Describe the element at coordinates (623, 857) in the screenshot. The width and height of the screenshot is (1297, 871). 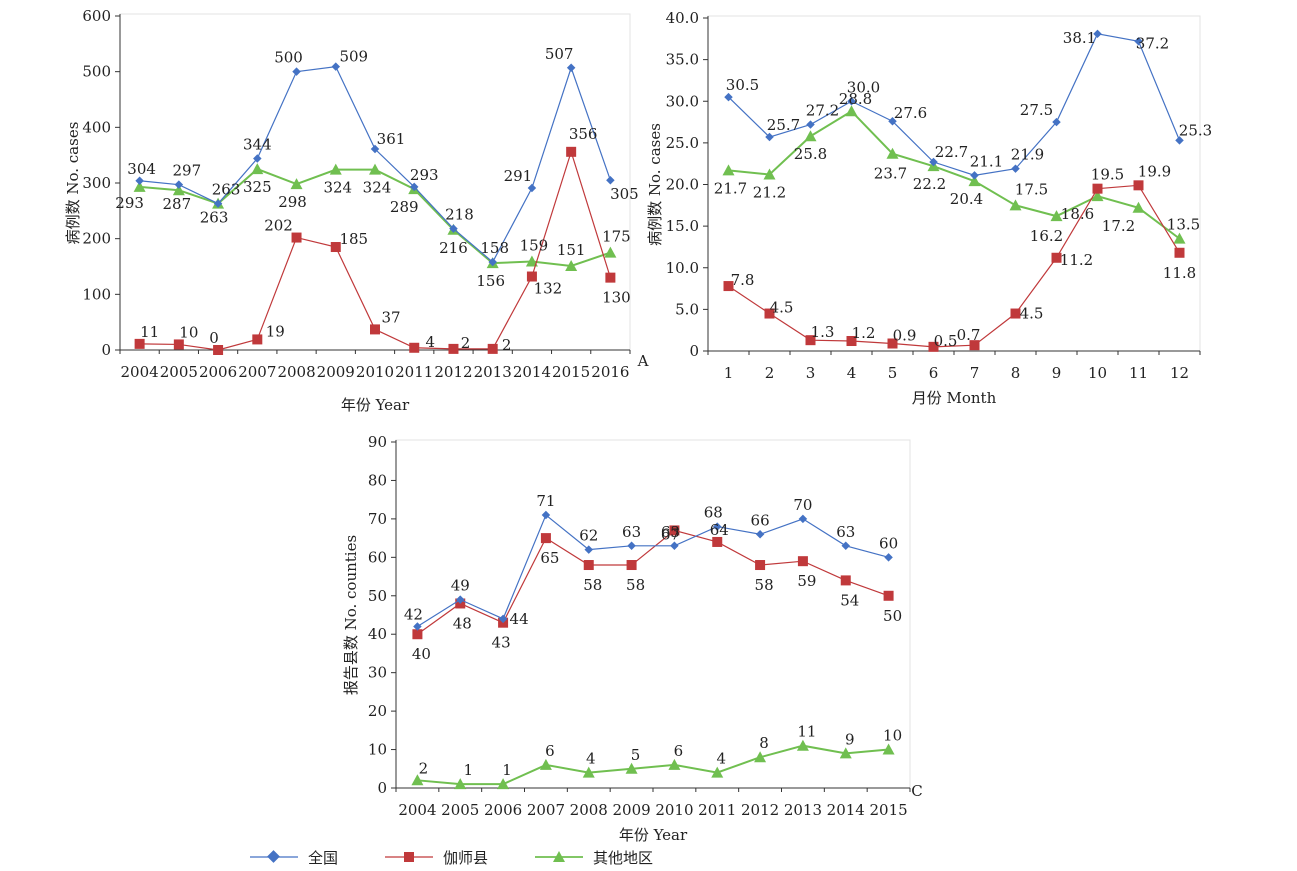
I see `legend-label-other: 其他地区` at that location.